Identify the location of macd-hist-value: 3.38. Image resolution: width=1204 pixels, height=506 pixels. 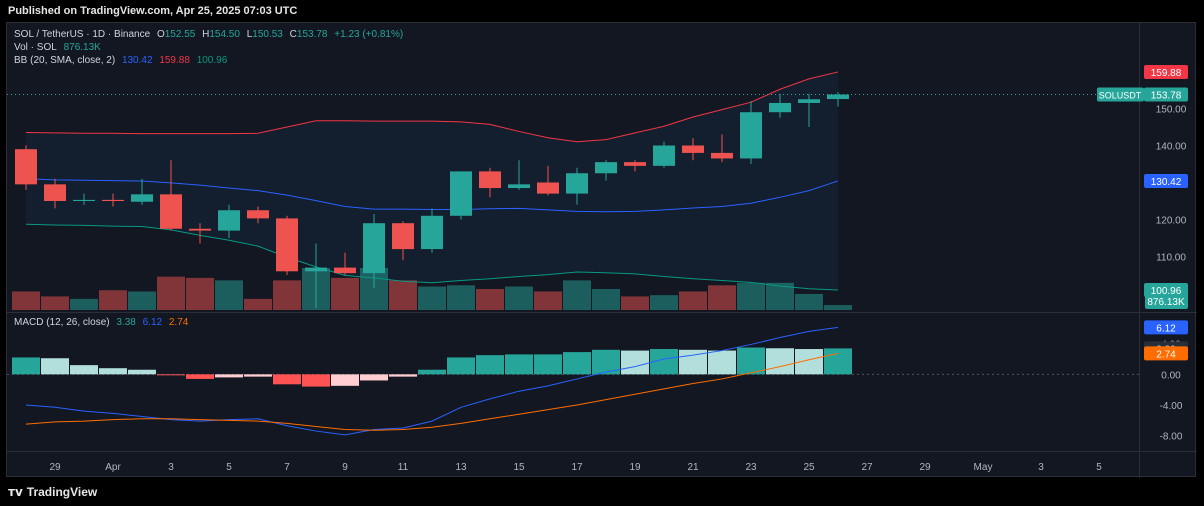
(126, 322).